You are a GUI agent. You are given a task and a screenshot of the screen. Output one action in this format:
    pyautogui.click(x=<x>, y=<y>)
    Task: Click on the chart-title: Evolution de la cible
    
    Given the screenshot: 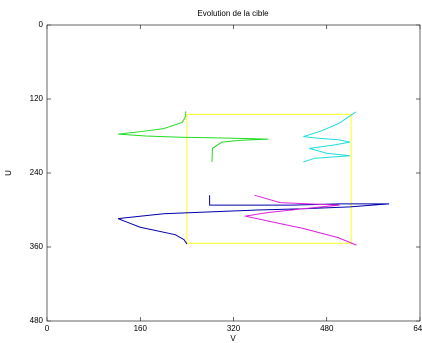 What is the action you would take?
    pyautogui.click(x=233, y=13)
    